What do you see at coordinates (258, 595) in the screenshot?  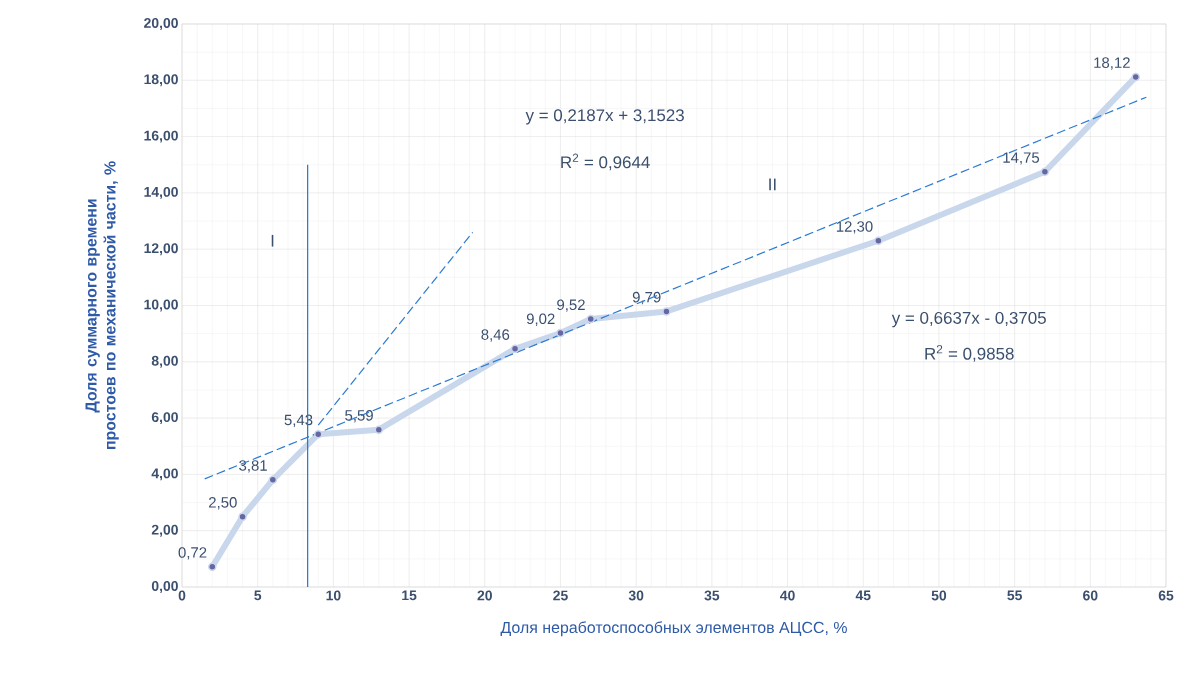 I see `x-tick-label: 5` at bounding box center [258, 595].